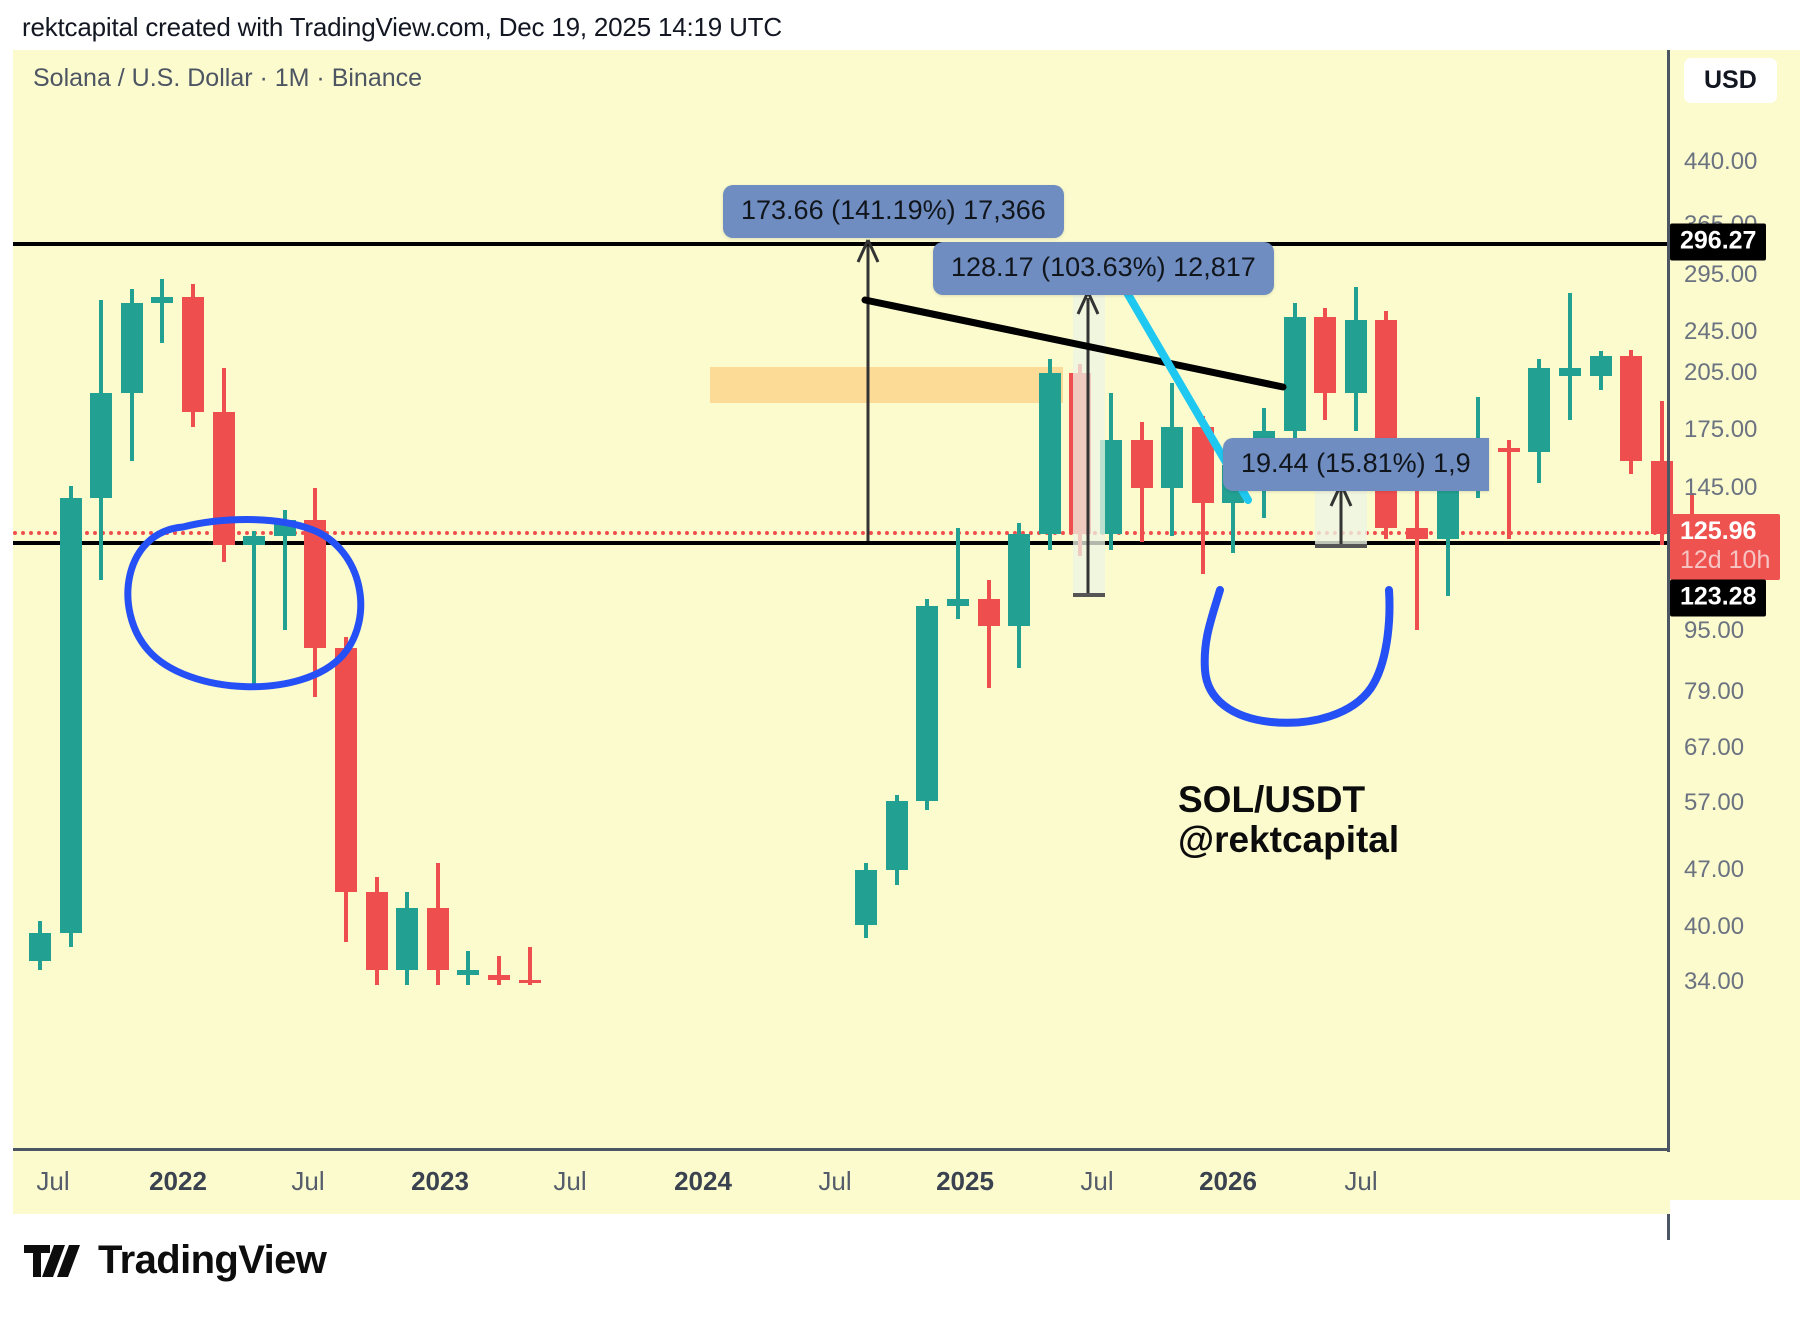  I want to click on countdown-text: 12d 10h, so click(1725, 560).